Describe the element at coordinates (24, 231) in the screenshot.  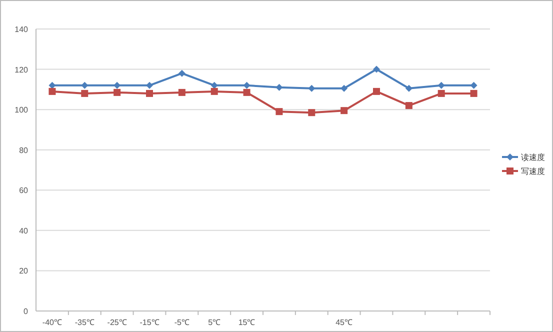
I see `y-tick-label: 40` at that location.